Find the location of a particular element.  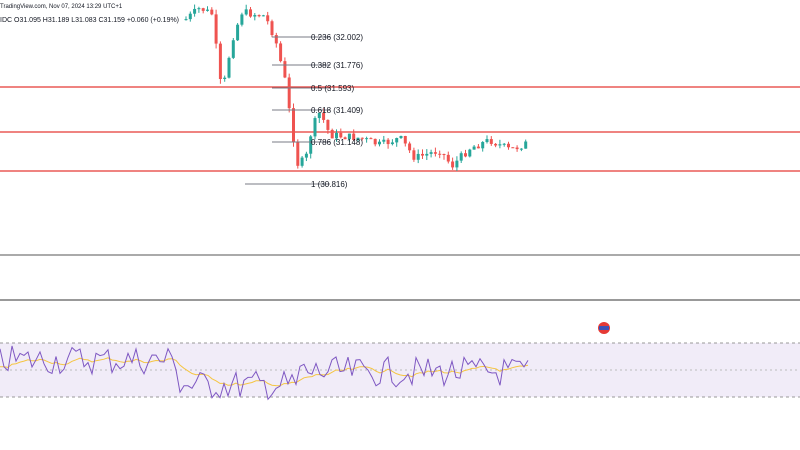

fib-label: 1 (30.816) is located at coordinates (329, 184).